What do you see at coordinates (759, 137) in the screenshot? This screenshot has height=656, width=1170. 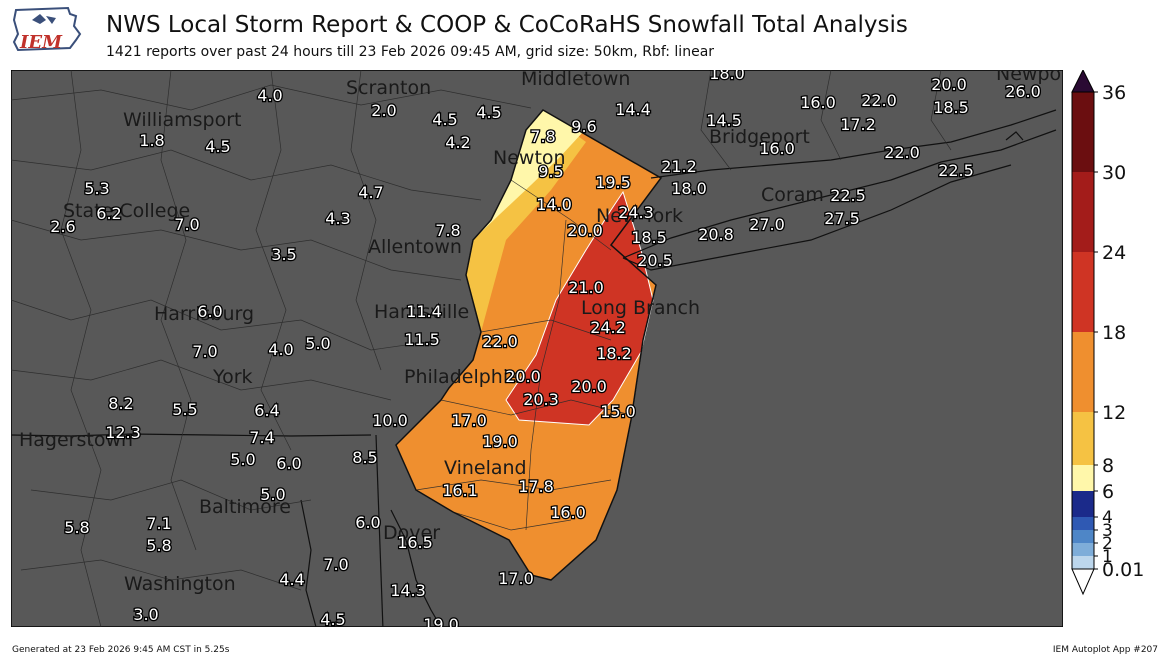 I see `place-label: Bridgeport` at bounding box center [759, 137].